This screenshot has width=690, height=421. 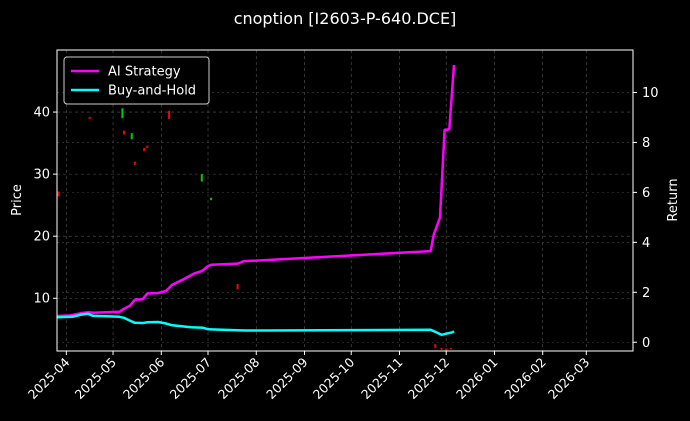 I want to click on chart-title: cnoption [I2603-P-640.DCE], so click(x=345, y=18).